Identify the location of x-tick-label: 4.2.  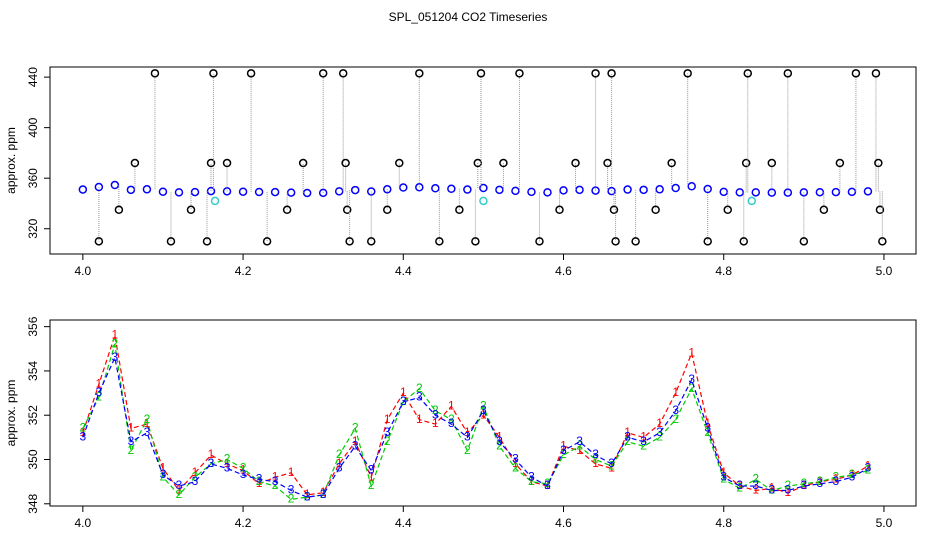
(243, 523).